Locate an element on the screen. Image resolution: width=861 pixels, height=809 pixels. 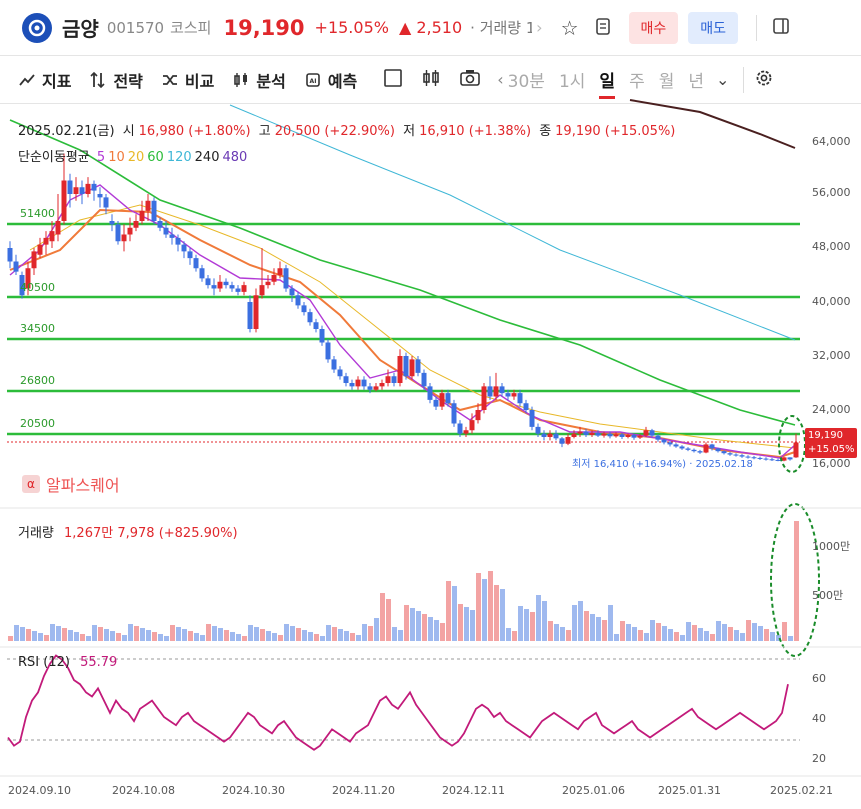
ma-legend-item: 60 is located at coordinates (155, 157).